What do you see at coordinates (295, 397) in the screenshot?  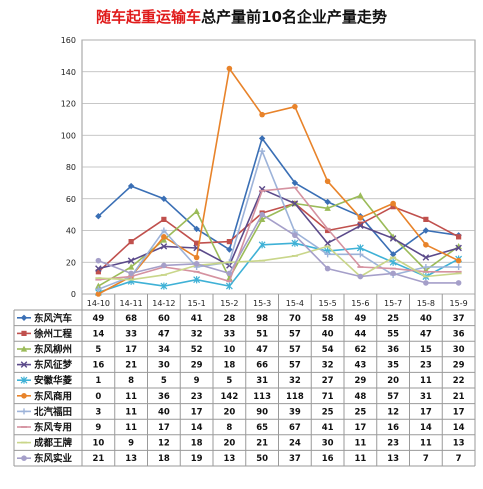 I see `data-label: 118` at bounding box center [295, 397].